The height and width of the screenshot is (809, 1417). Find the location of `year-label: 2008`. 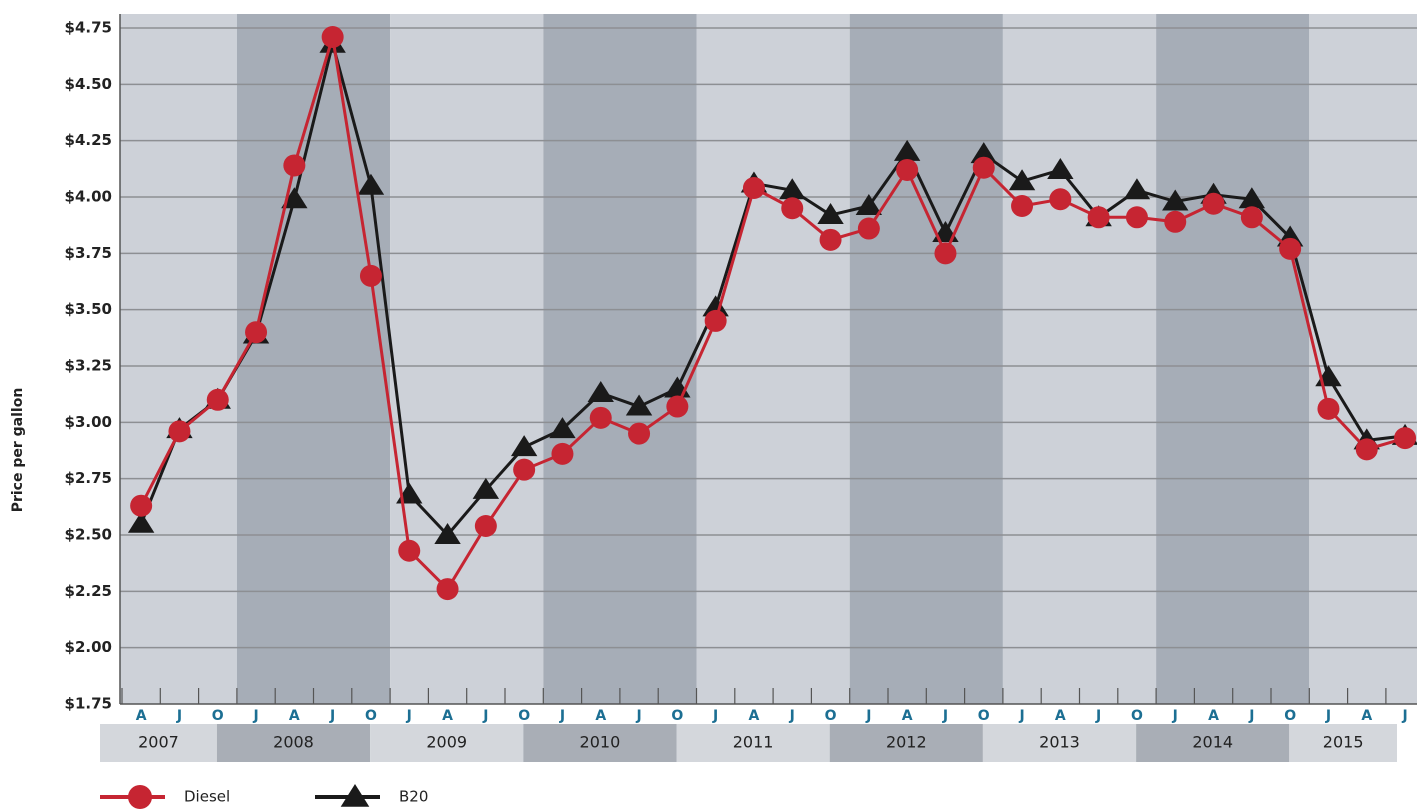

year-label: 2008 is located at coordinates (293, 742).